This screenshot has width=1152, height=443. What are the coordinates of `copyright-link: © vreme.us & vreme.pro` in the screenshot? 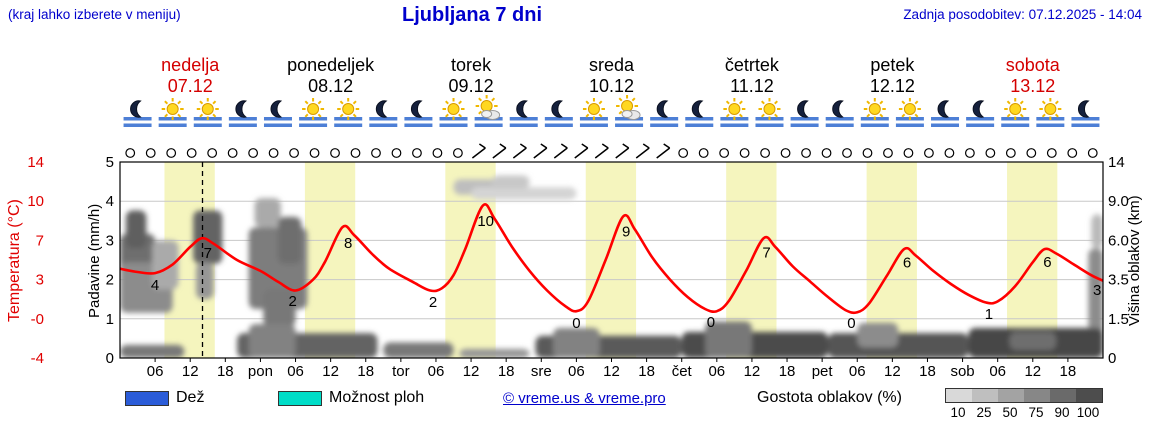 It's located at (584, 398).